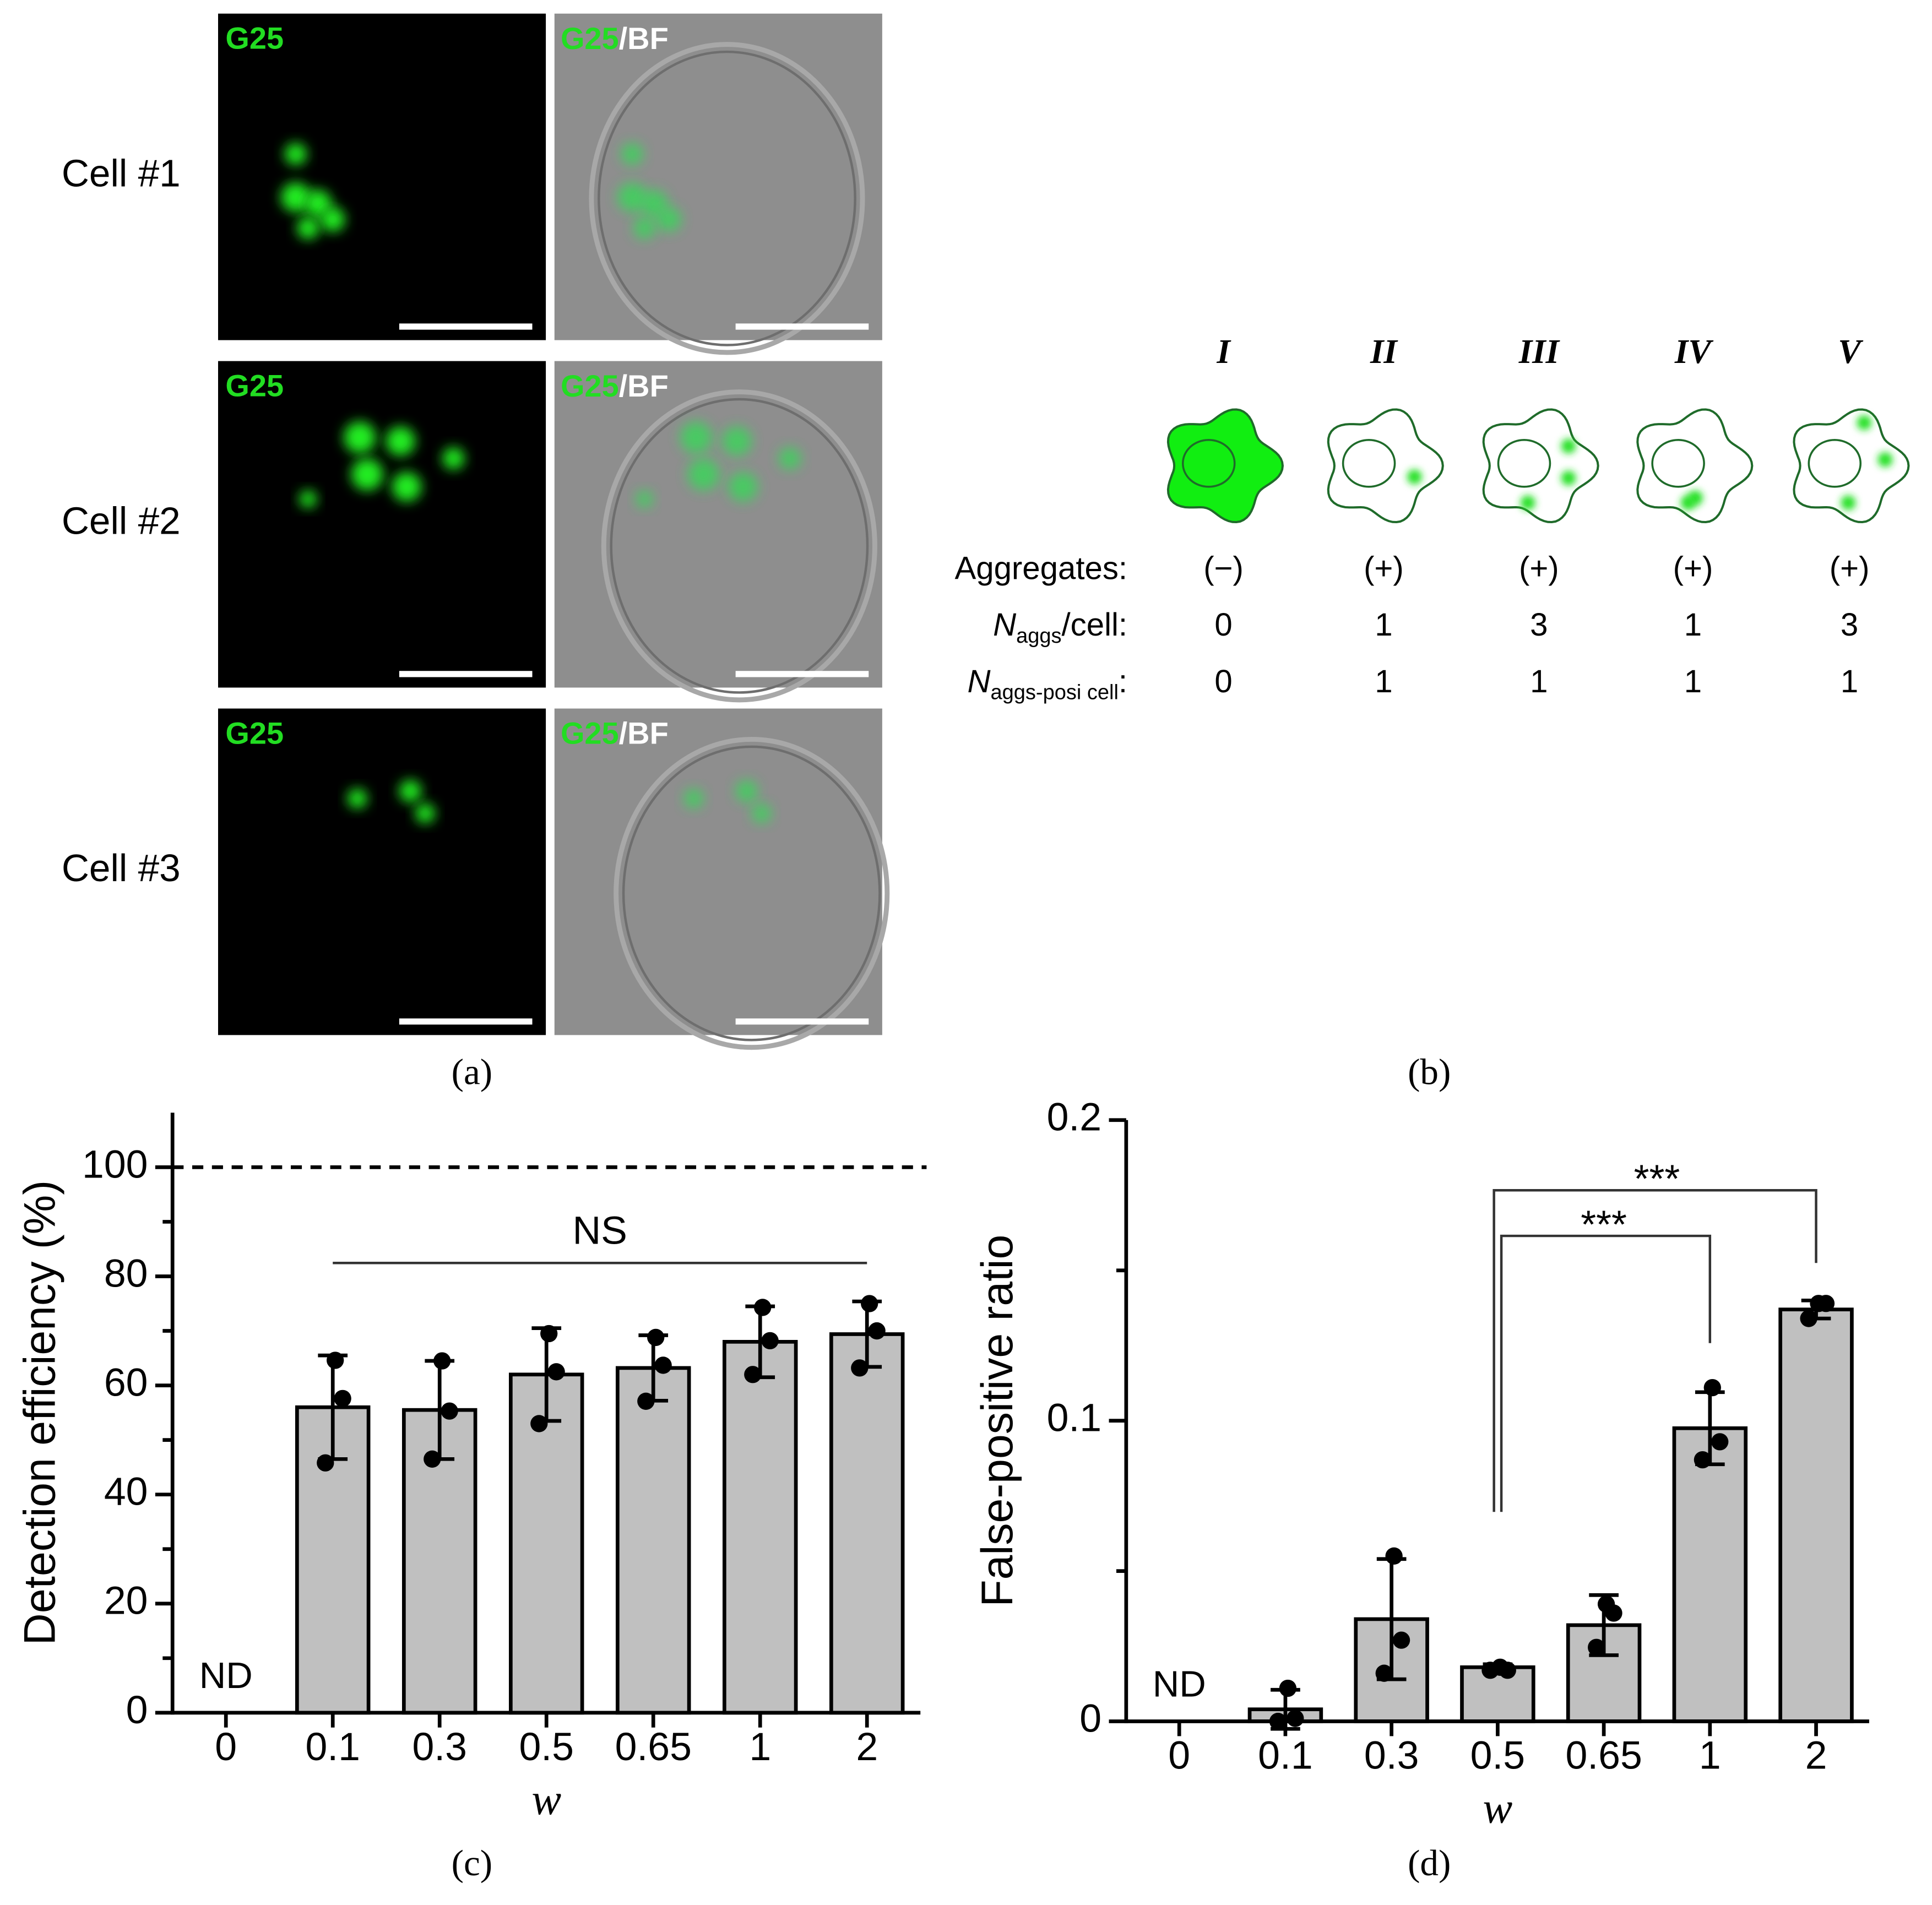  I want to click on cell-shape, so click(1225, 466).